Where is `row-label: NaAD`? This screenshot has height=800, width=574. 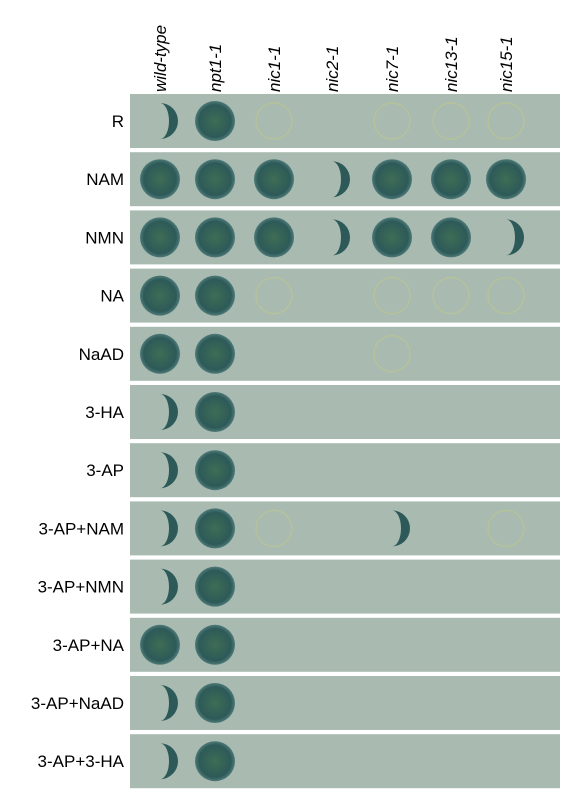
row-label: NaAD is located at coordinates (101, 354).